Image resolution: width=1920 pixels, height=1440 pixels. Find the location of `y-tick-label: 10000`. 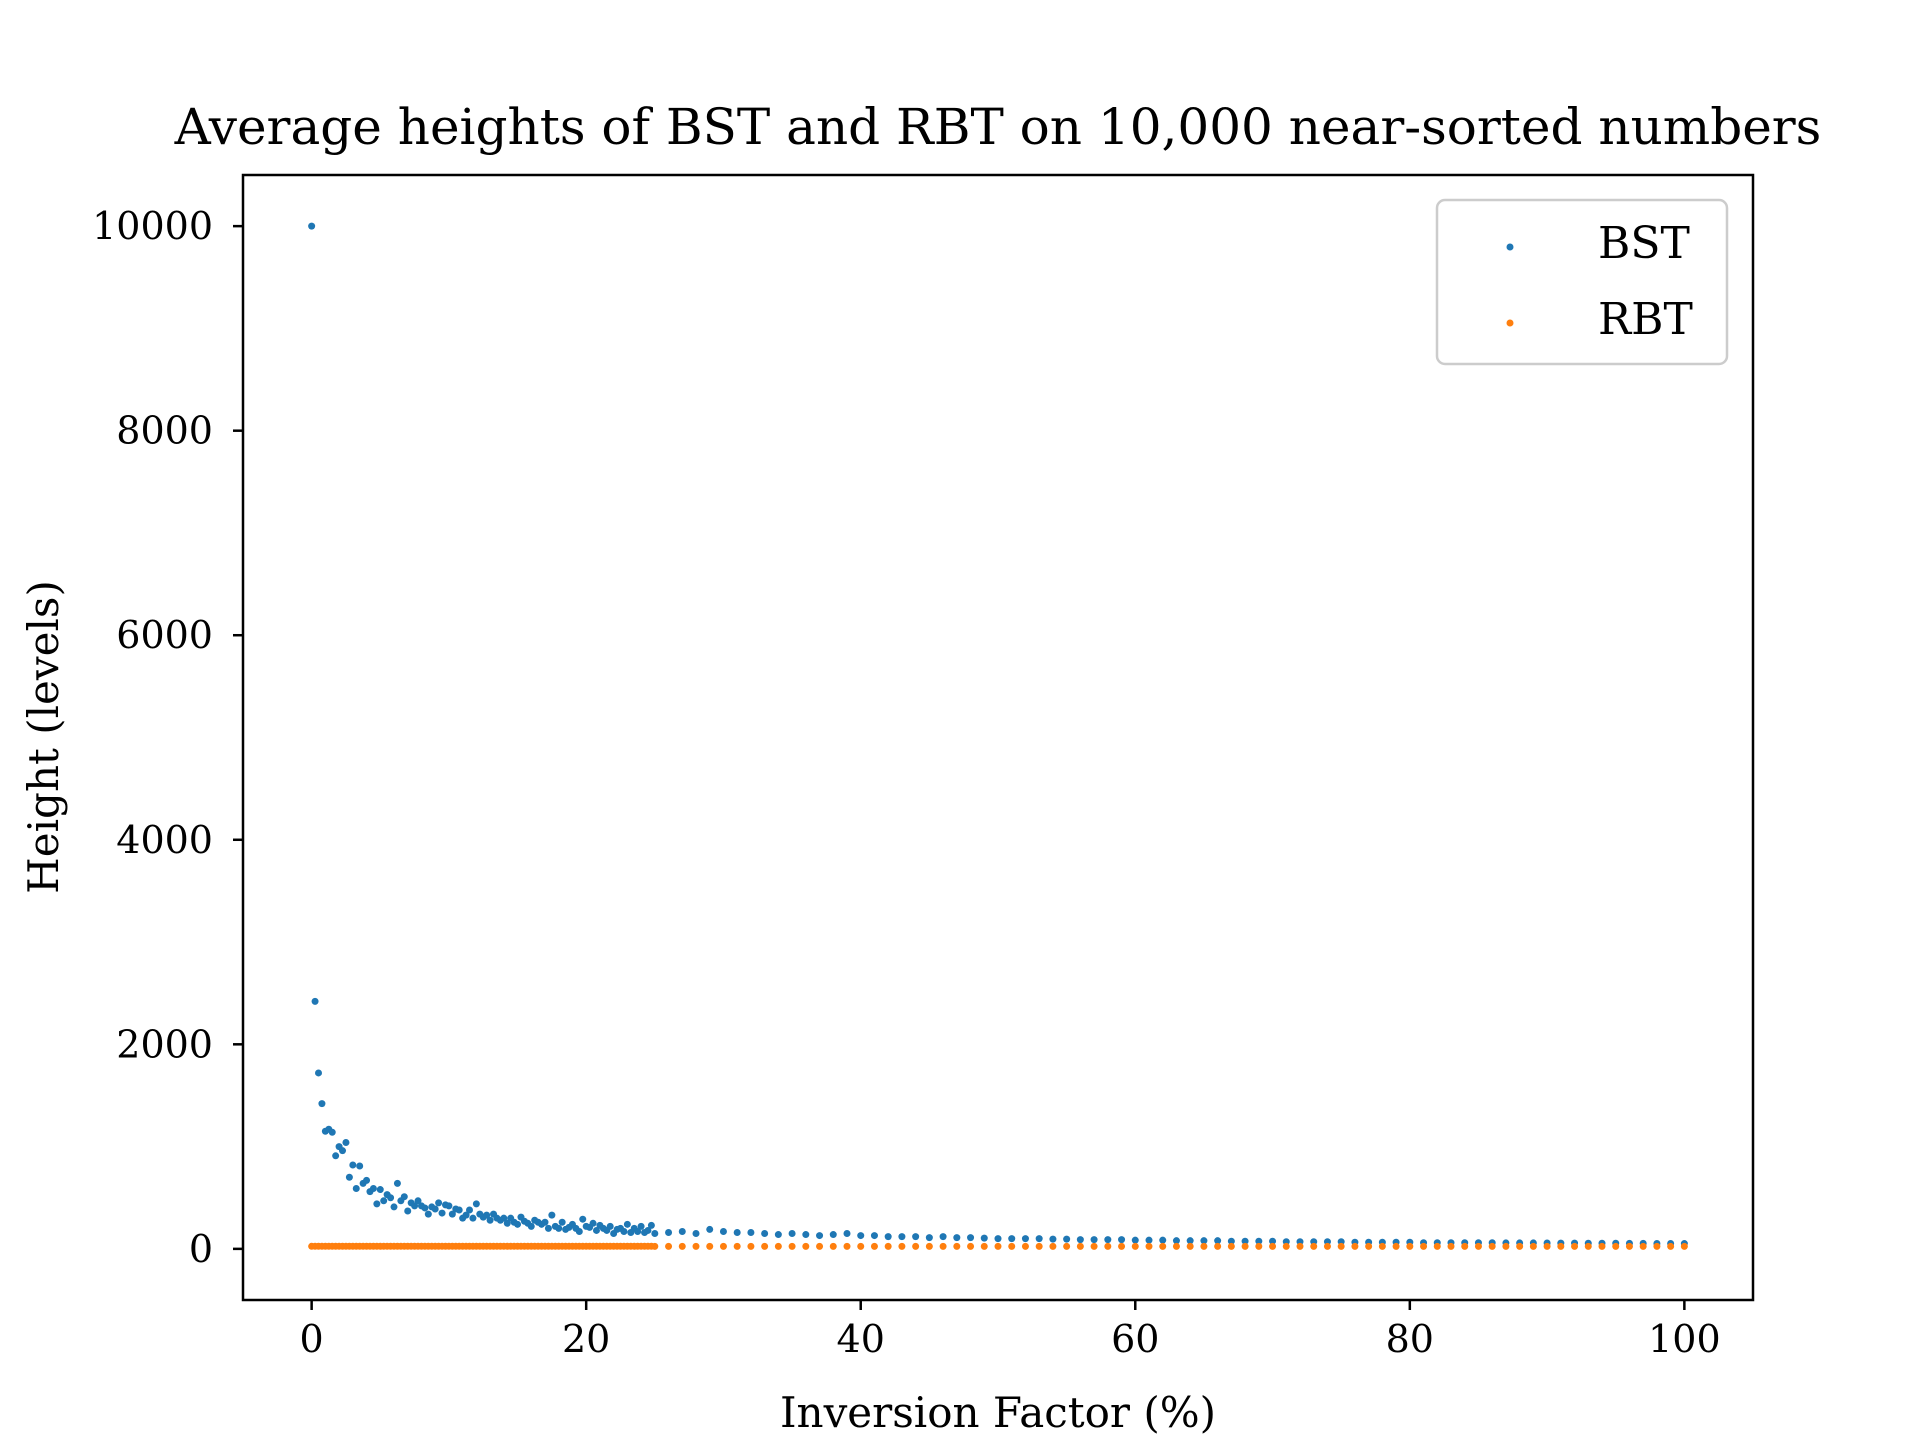

y-tick-label: 10000 is located at coordinates (152, 226).